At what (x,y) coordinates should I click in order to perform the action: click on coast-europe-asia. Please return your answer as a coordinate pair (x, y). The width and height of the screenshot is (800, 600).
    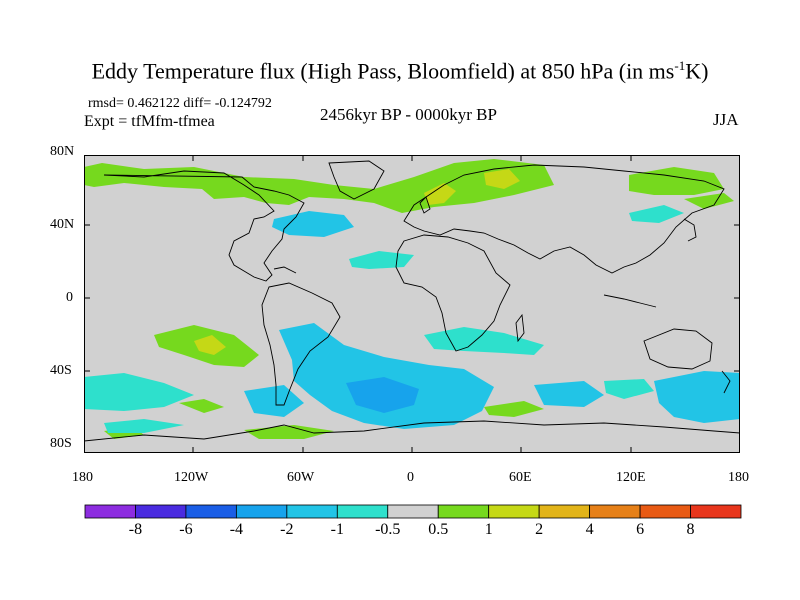
    Looking at the image, I should click on (564, 219).